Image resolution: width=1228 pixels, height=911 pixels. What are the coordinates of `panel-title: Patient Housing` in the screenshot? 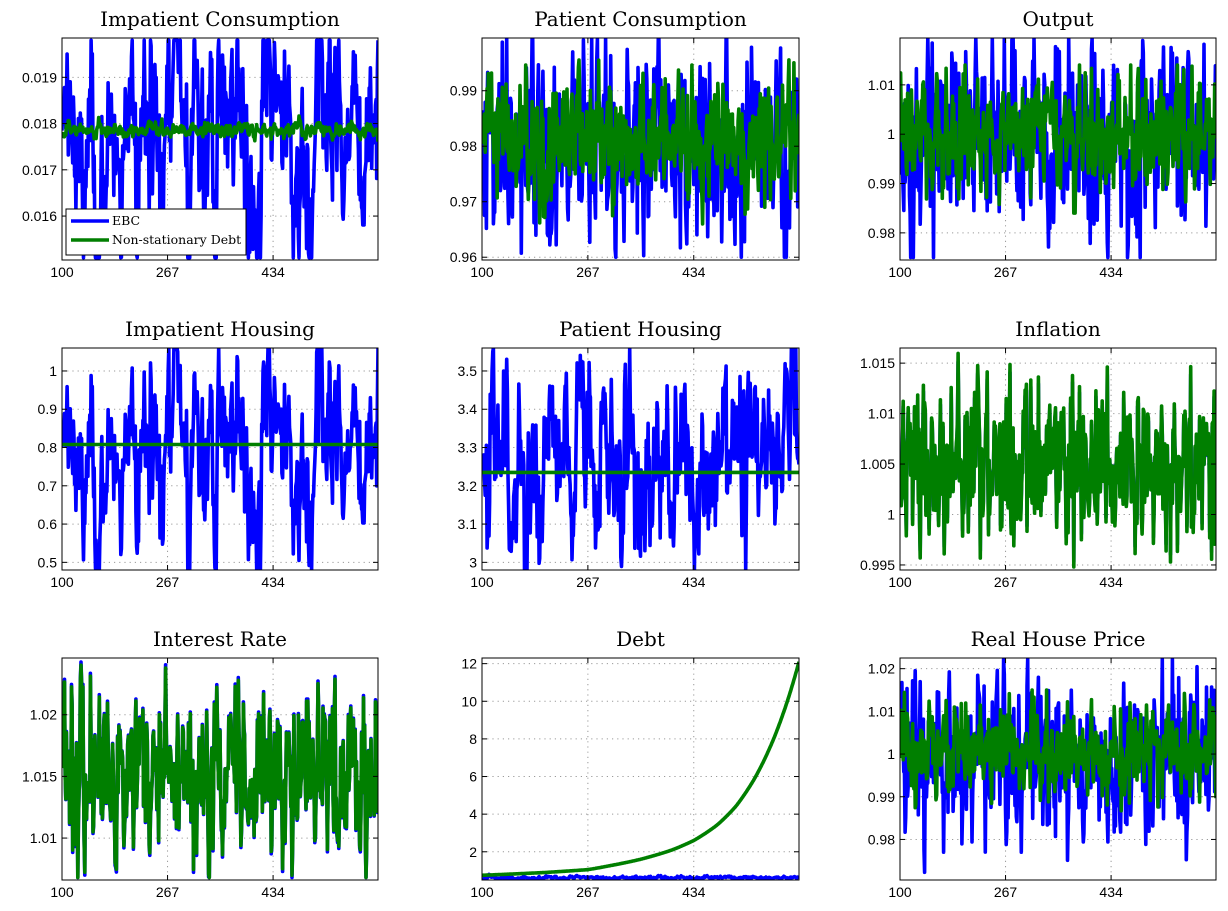 It's located at (640, 329).